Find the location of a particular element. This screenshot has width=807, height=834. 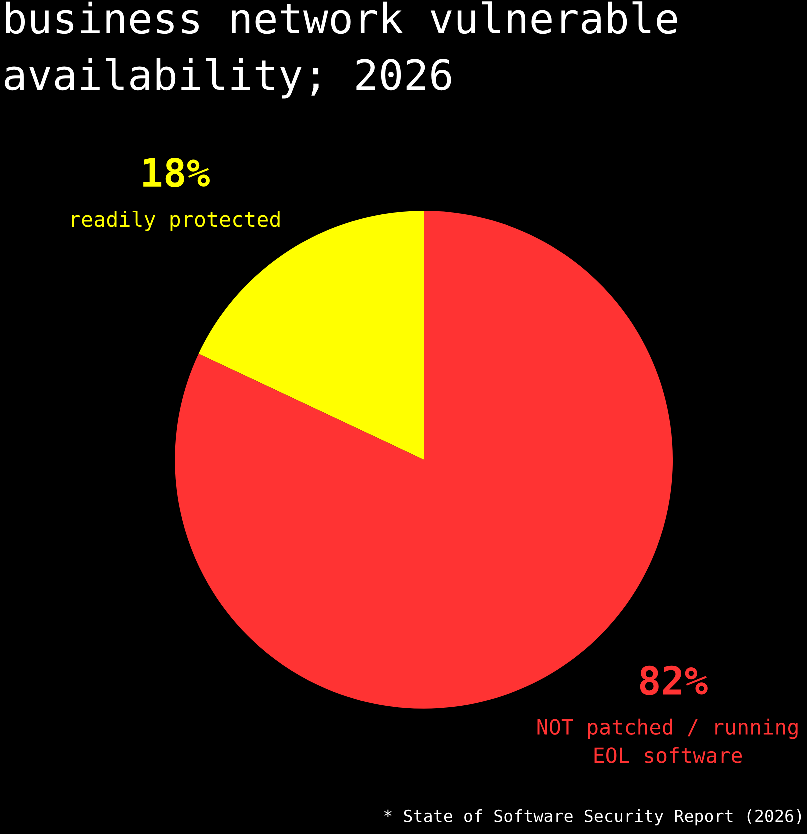

slice-label: NOT patched / running EOL software is located at coordinates (668, 741).